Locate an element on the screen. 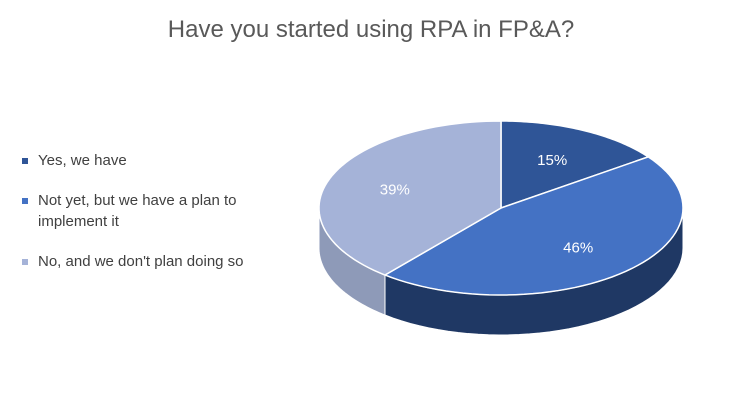 Image resolution: width=742 pixels, height=410 pixels. pie-slice-not-yet is located at coordinates (533, 226).